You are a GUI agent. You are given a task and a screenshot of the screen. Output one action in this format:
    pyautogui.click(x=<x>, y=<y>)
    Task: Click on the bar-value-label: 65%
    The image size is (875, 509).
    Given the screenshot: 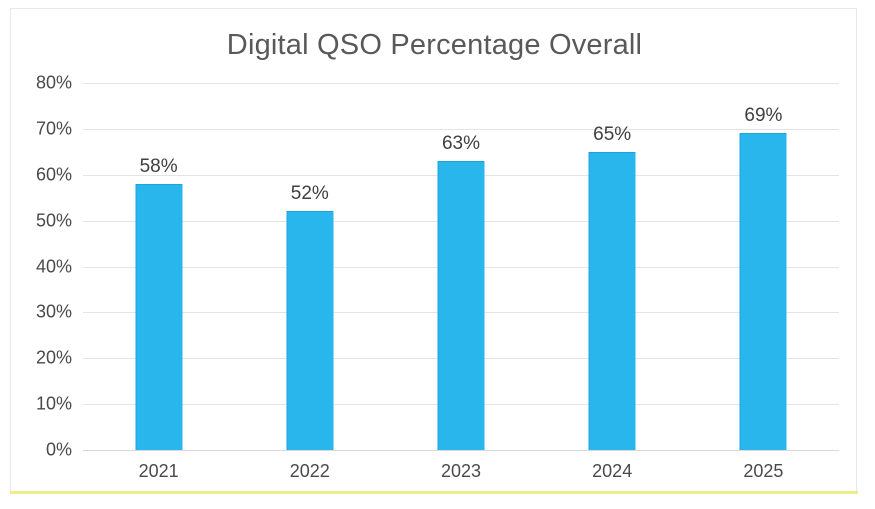 What is the action you would take?
    pyautogui.click(x=612, y=134)
    